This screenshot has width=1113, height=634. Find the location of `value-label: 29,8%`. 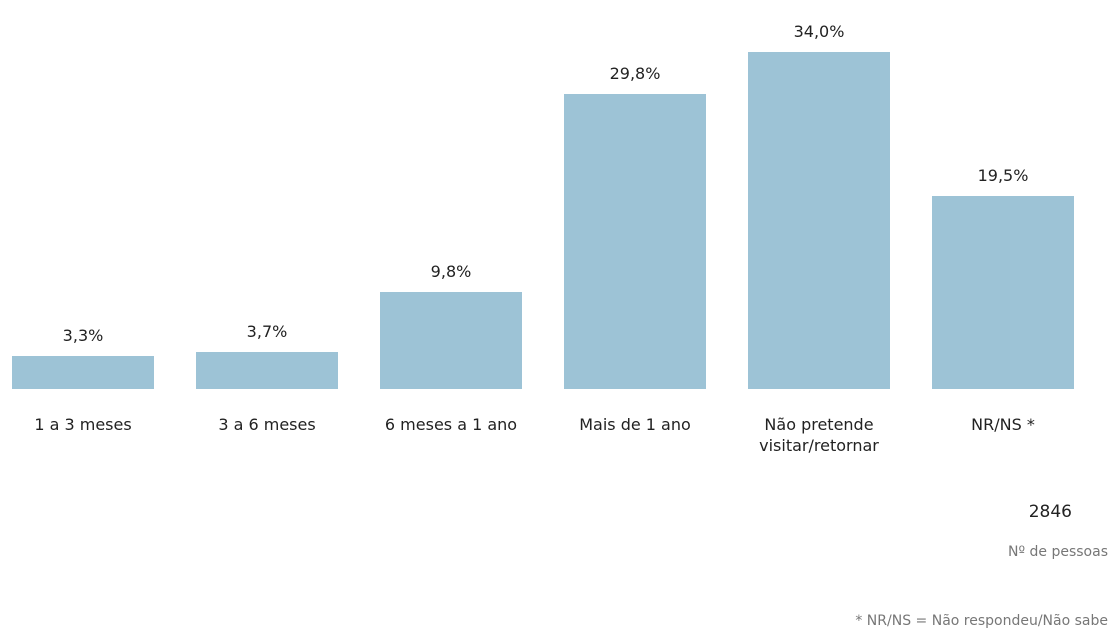

value-label: 29,8% is located at coordinates (635, 73).